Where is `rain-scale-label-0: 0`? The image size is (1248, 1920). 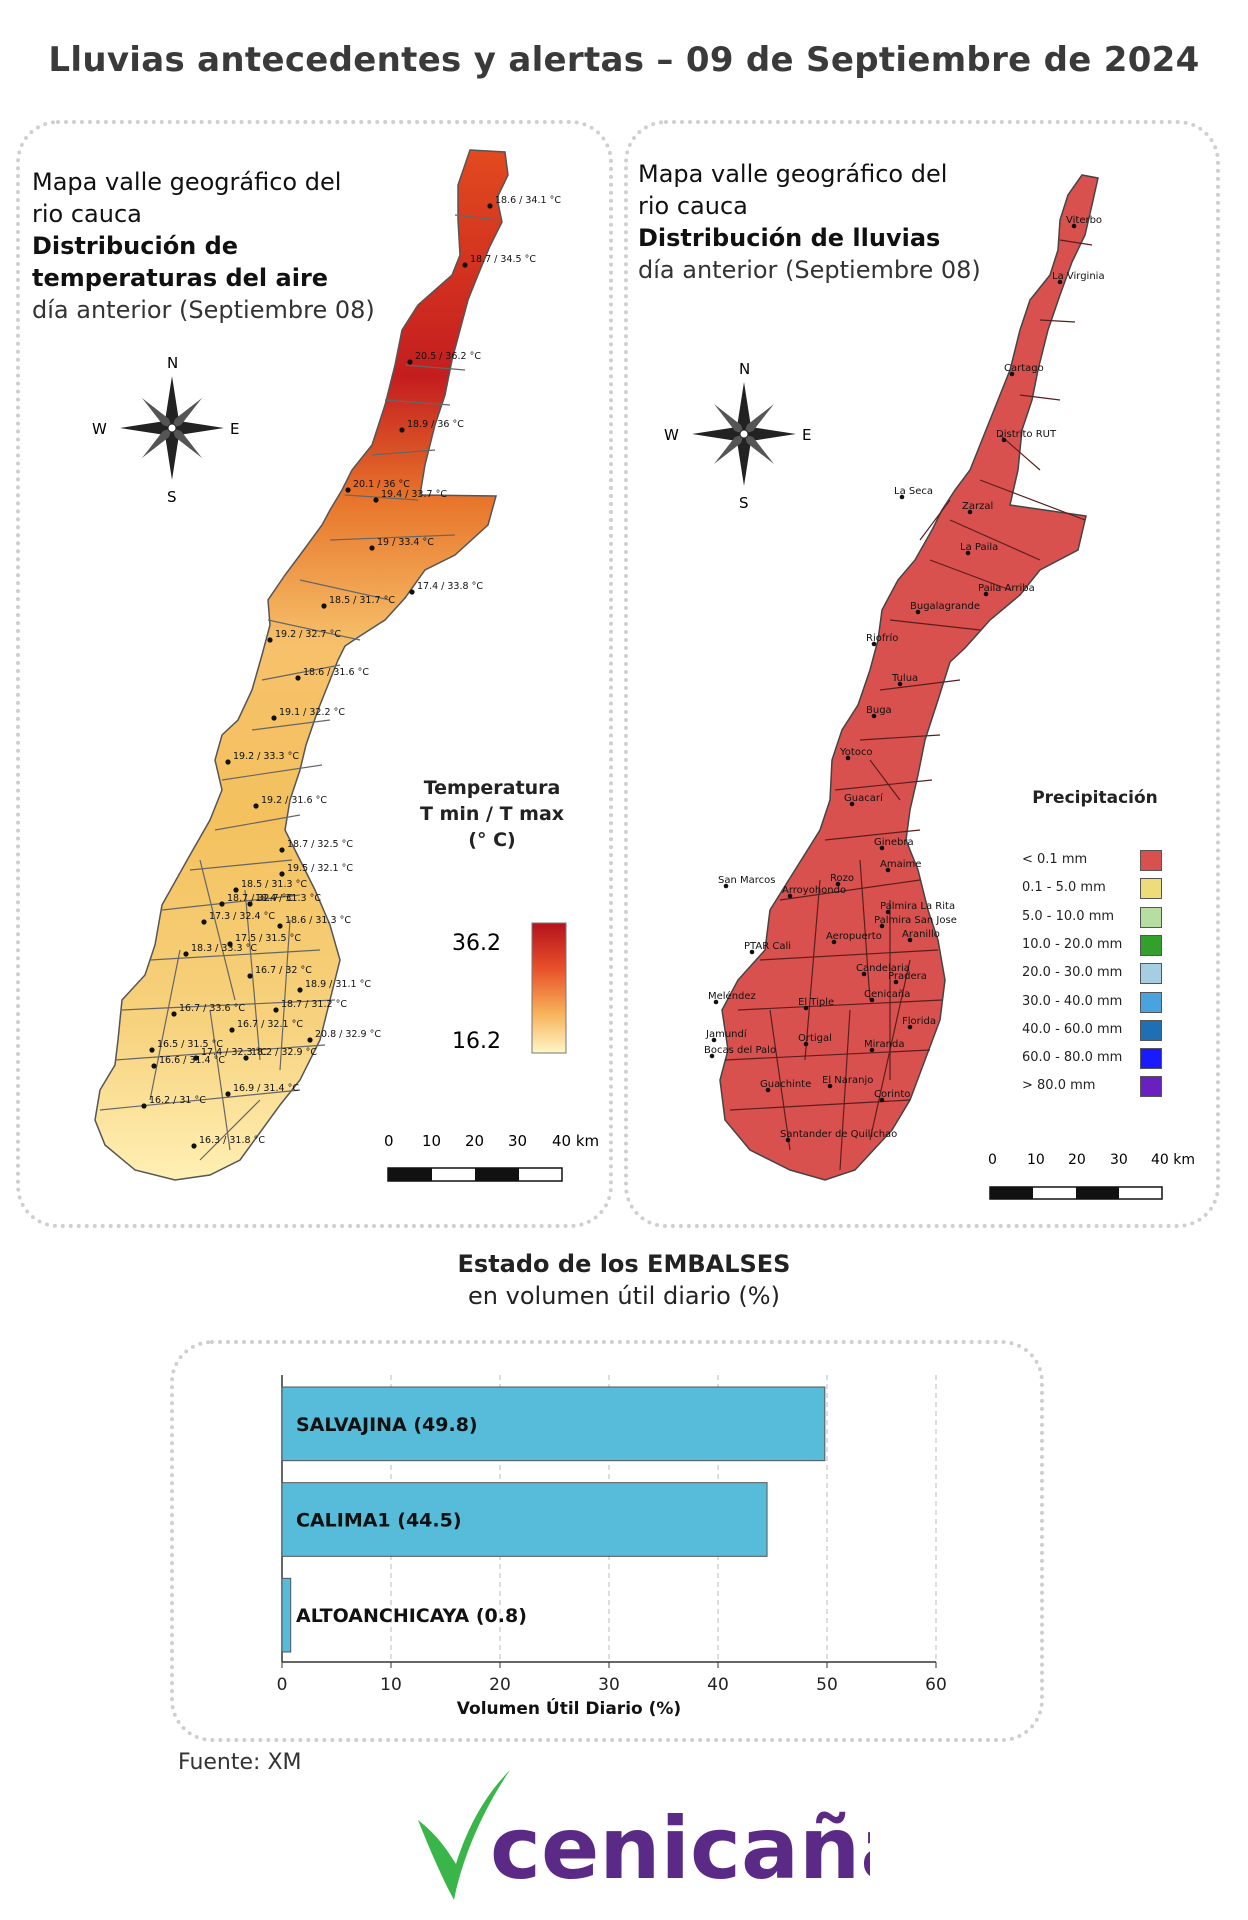
rain-scale-label-0: 0 is located at coordinates (992, 1160).